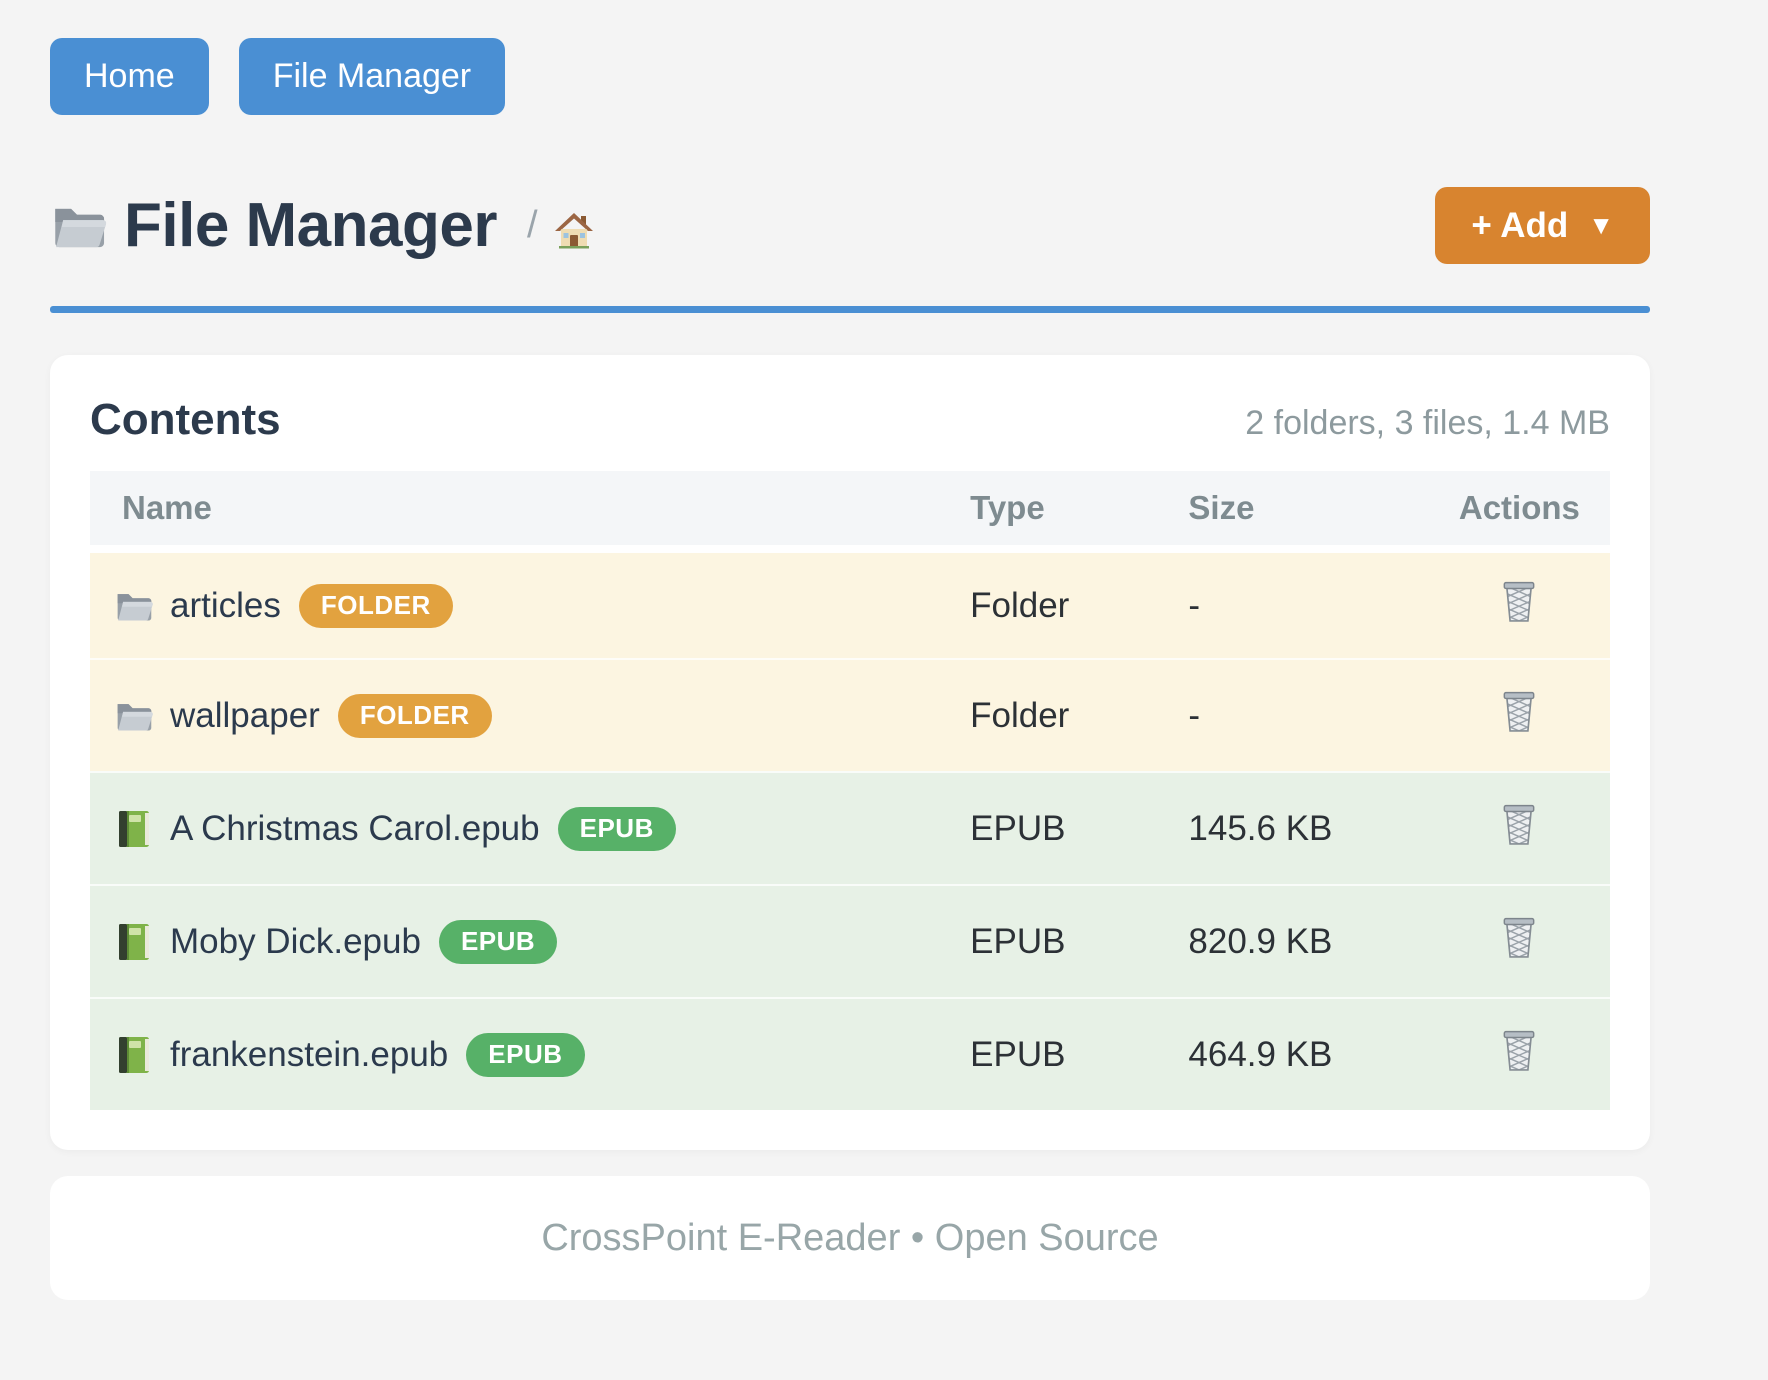 The height and width of the screenshot is (1380, 1768). Describe the element at coordinates (850, 76) in the screenshot. I see `top-nav: Home File Manager` at that location.